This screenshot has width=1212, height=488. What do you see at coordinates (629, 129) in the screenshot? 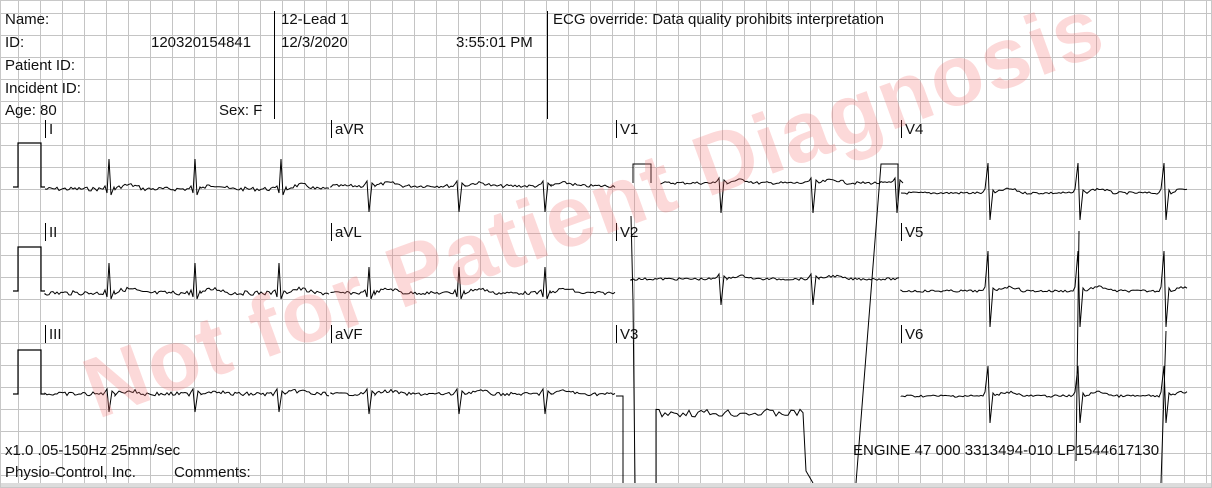
I see `lead-label-V1: V1` at bounding box center [629, 129].